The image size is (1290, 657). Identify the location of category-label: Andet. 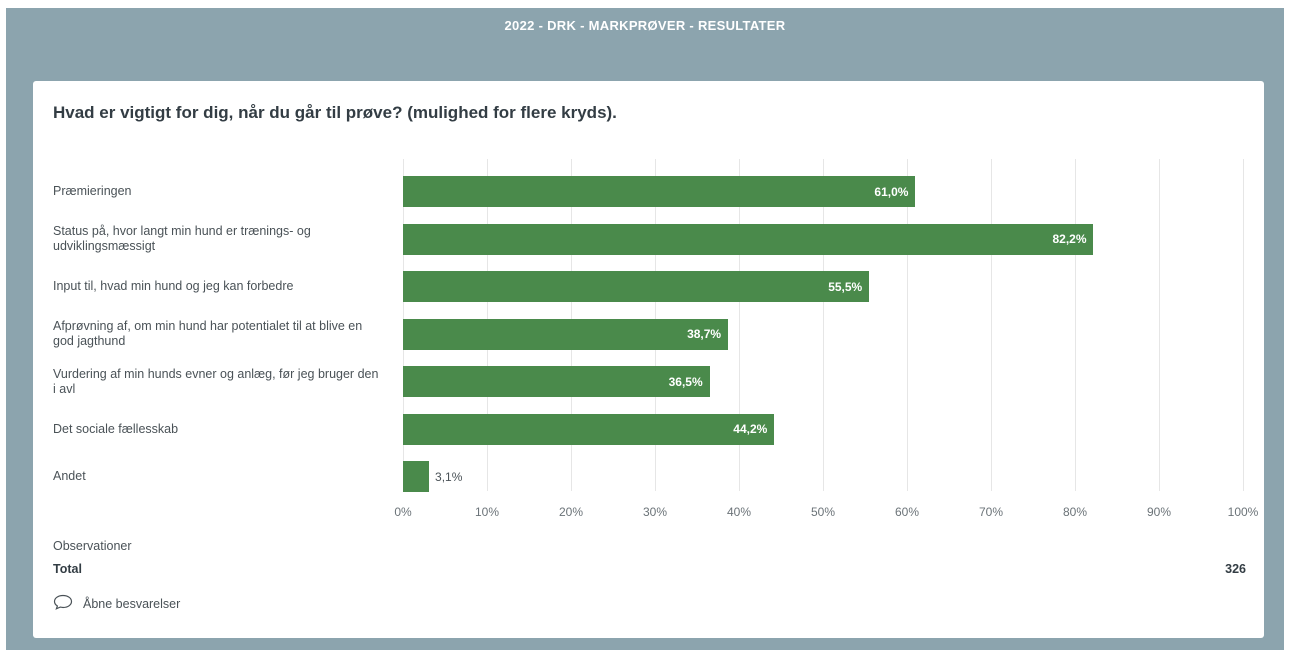
(69, 476).